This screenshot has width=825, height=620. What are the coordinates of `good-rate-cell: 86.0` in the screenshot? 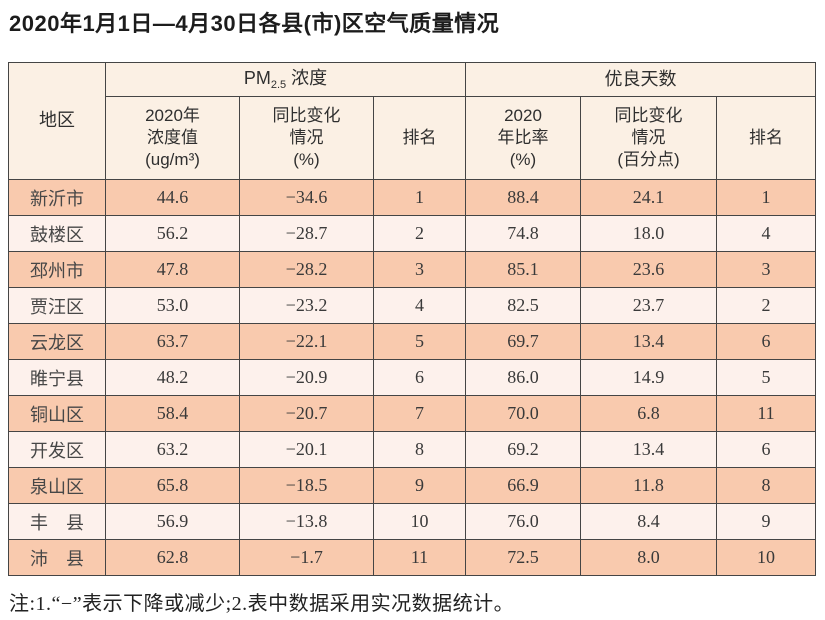 It's located at (523, 377).